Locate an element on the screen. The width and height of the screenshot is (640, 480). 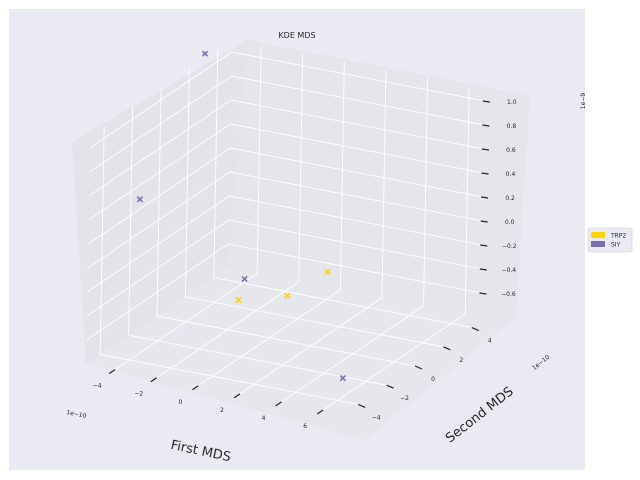
z-tick-label: −0.4 is located at coordinates (509, 270).